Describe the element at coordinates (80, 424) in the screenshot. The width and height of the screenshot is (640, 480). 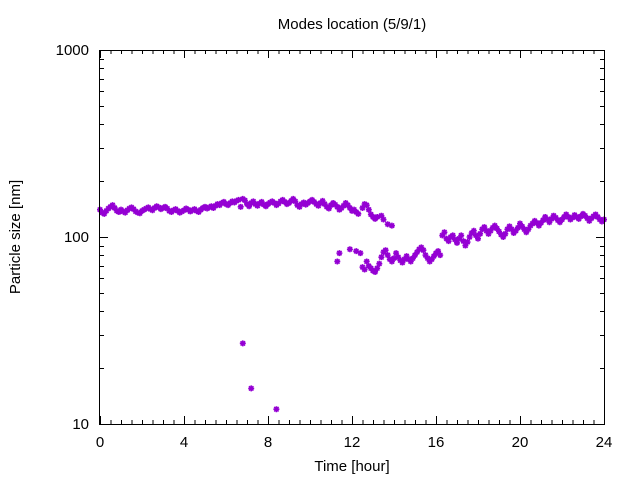
I see `y-tick-label: 10` at that location.